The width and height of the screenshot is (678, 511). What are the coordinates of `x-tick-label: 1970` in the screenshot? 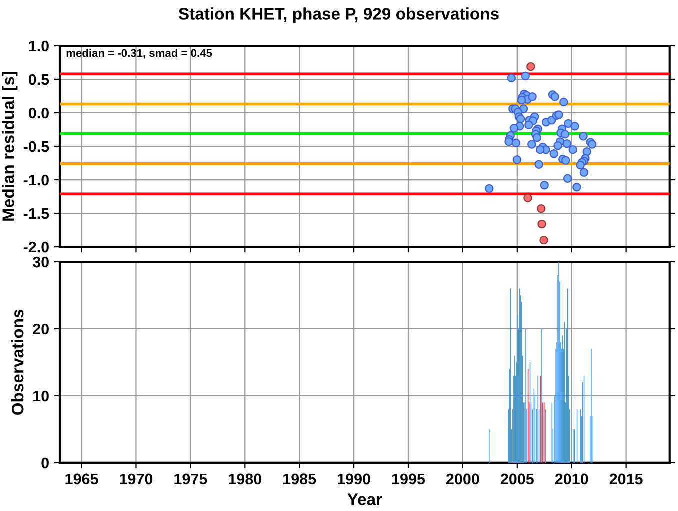 It's located at (136, 479).